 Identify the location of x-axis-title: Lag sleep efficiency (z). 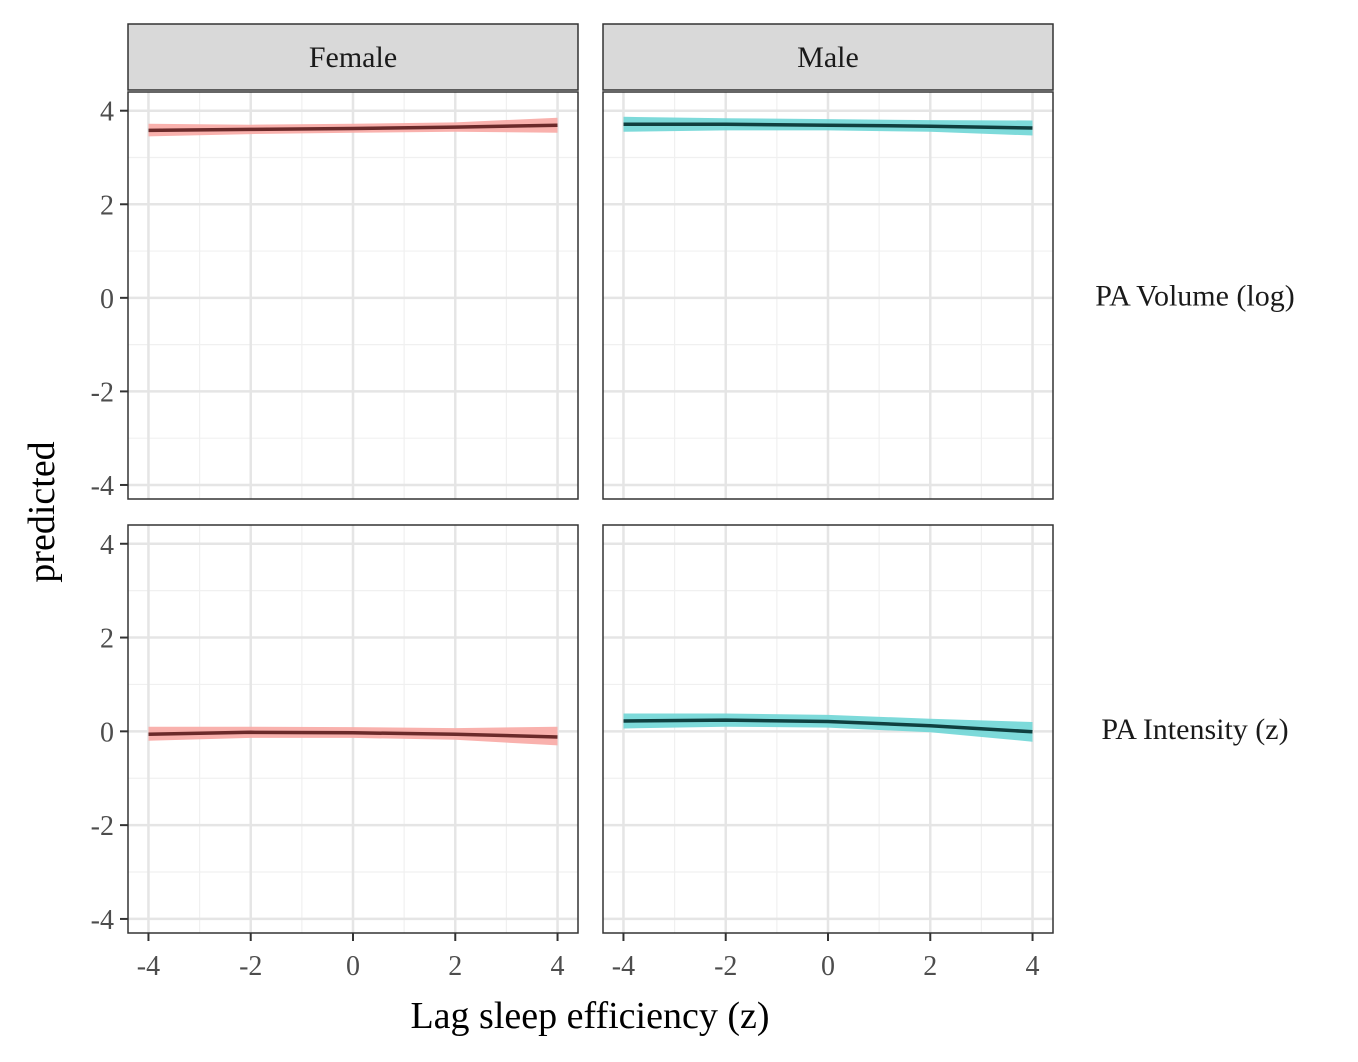
(589, 1016).